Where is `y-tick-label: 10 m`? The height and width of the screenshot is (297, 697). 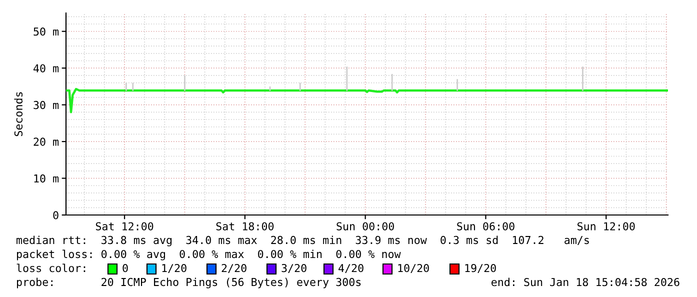
y-tick-label: 10 m is located at coordinates (46, 178).